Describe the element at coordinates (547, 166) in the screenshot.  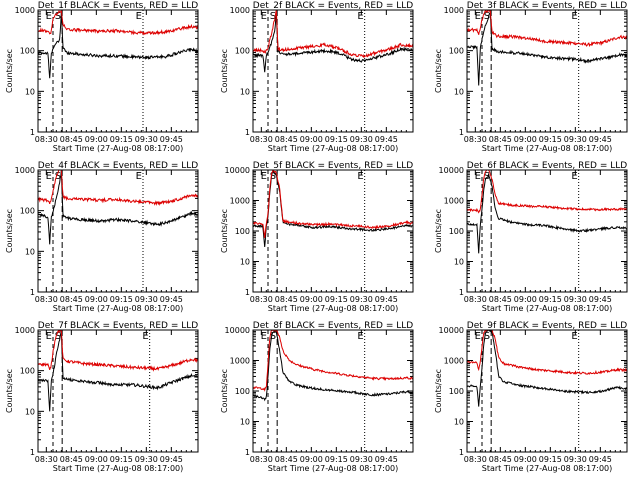
I see `panel-title: Det_6f BLACK = Events, RED = LLD` at that location.